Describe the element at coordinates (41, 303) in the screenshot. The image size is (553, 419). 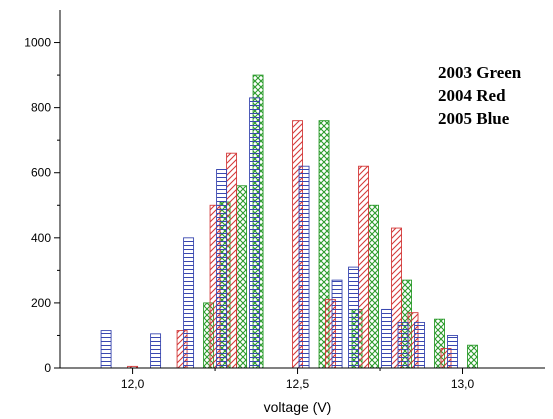
I see `y-tick-label-1: 200` at that location.